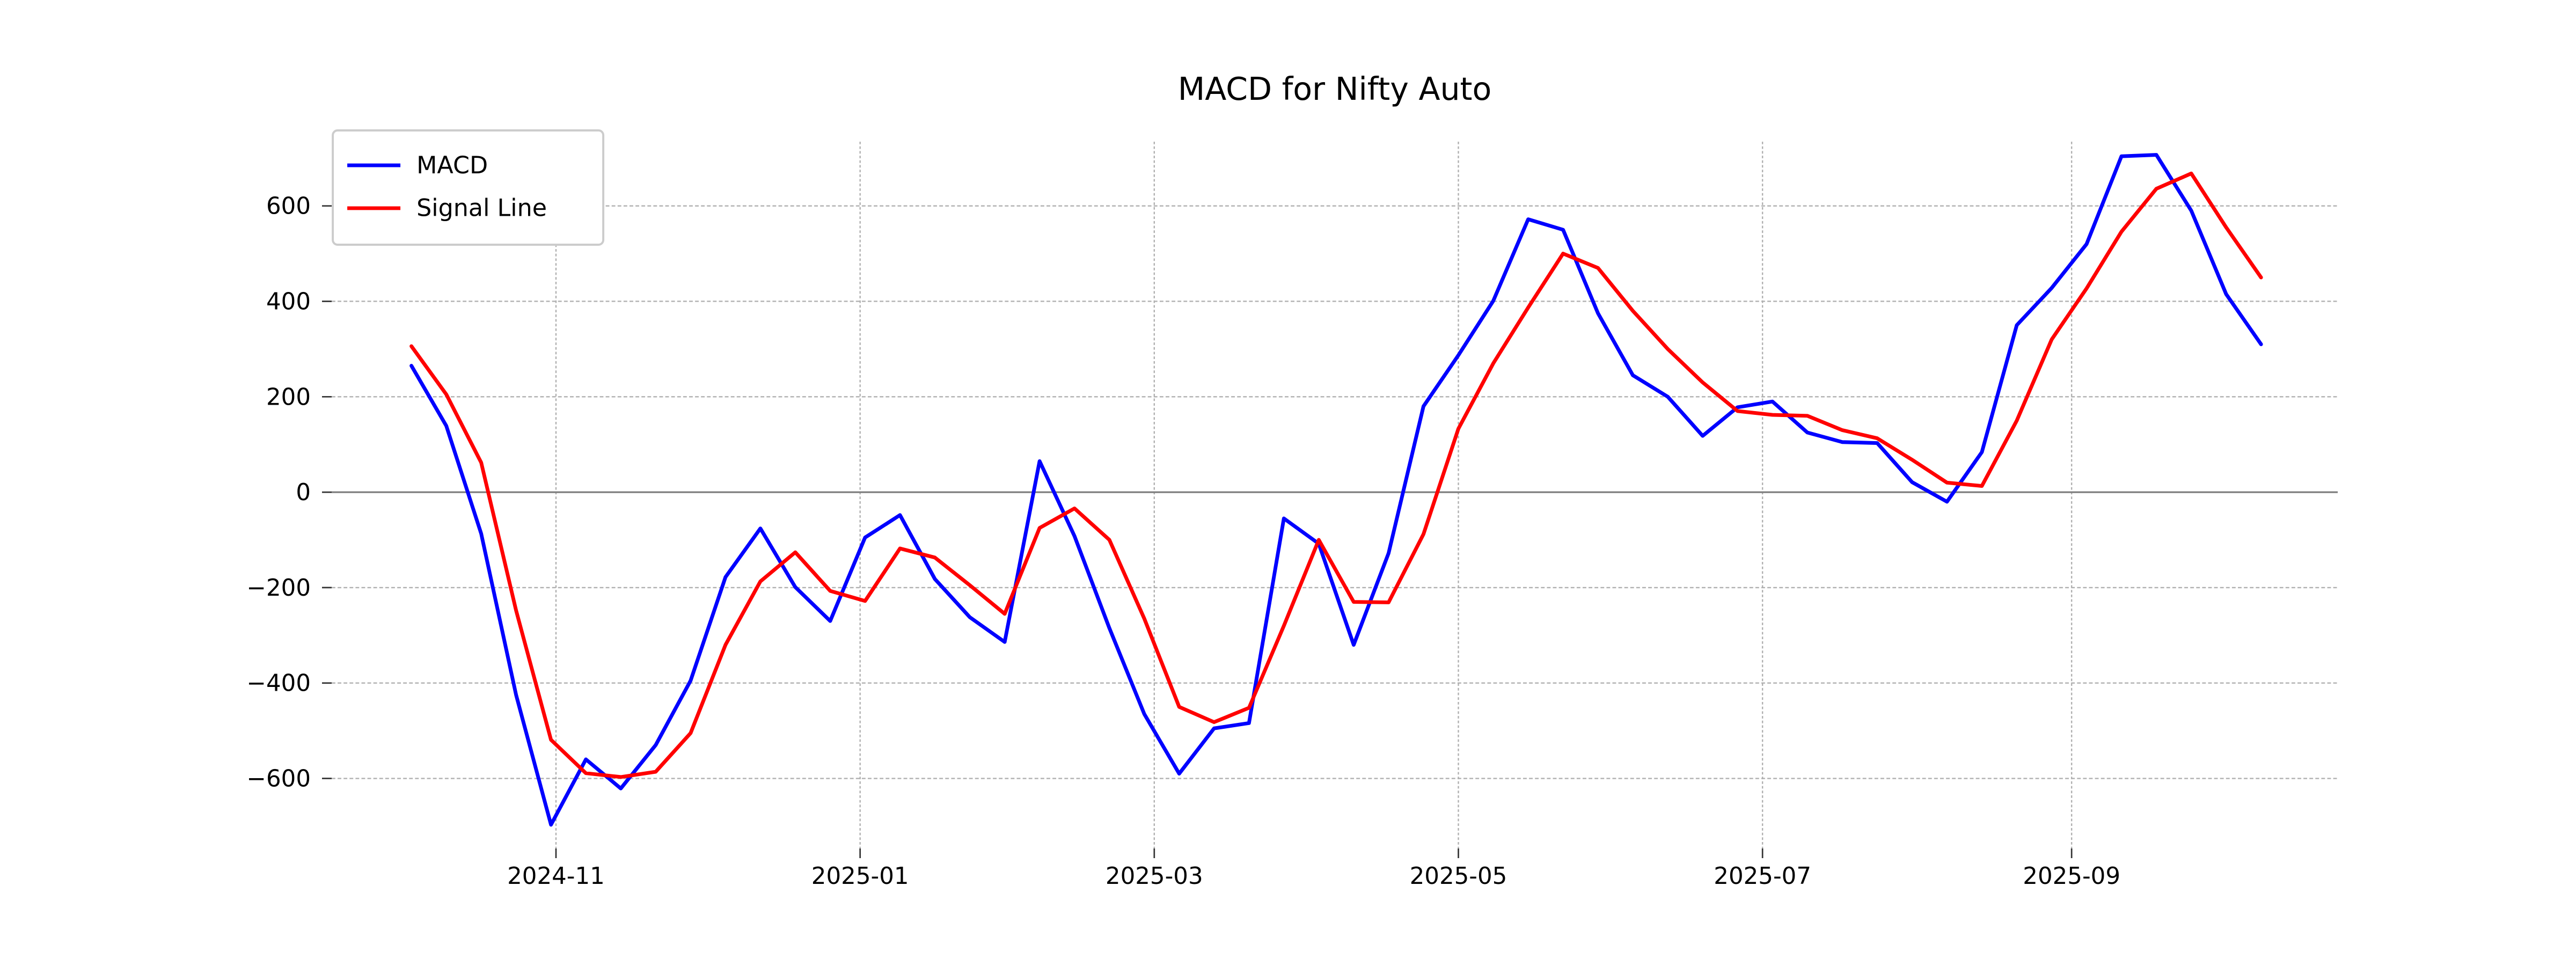 This screenshot has height=966, width=2576. I want to click on y-tick-label: −400, so click(279, 683).